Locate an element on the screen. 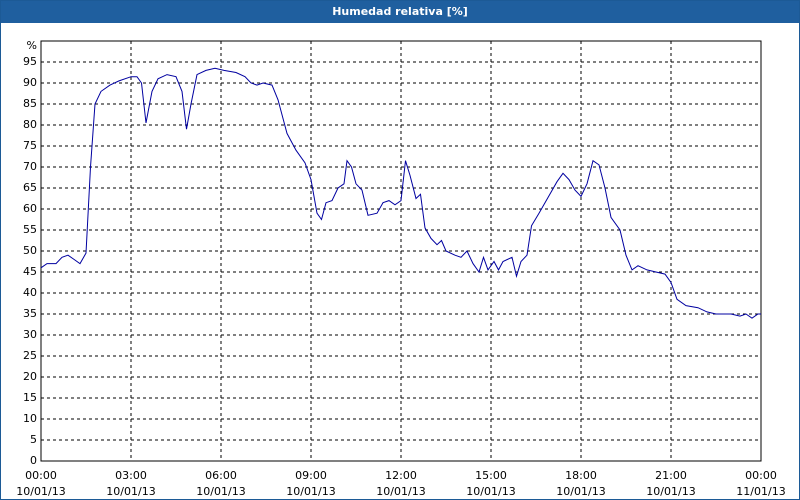 The image size is (800, 500). y-tick-label: 25 is located at coordinates (30, 355).